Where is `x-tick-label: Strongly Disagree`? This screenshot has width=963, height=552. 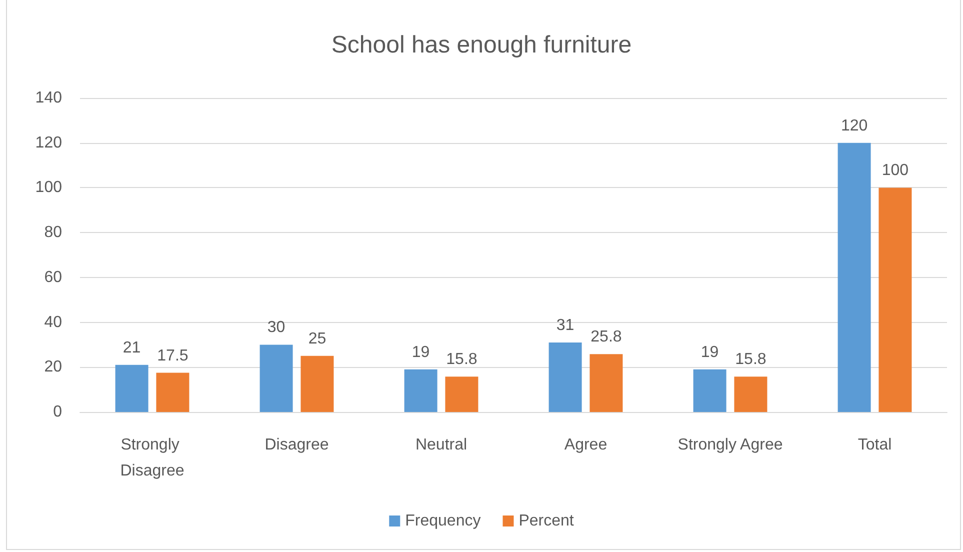
x-tick-label: Strongly Disagree is located at coordinates (152, 458).